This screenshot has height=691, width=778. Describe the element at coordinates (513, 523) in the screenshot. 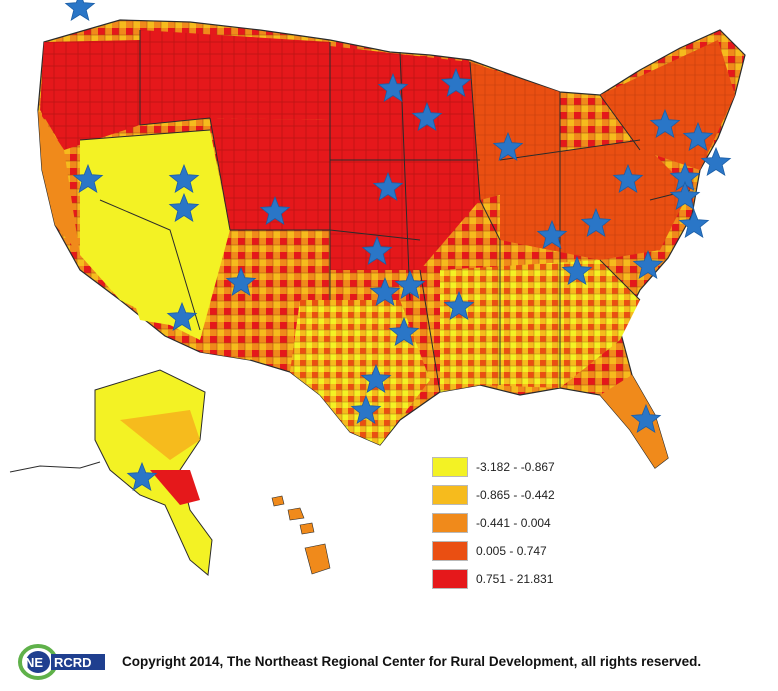

I see `legend-label: -0.441 - 0.004` at that location.